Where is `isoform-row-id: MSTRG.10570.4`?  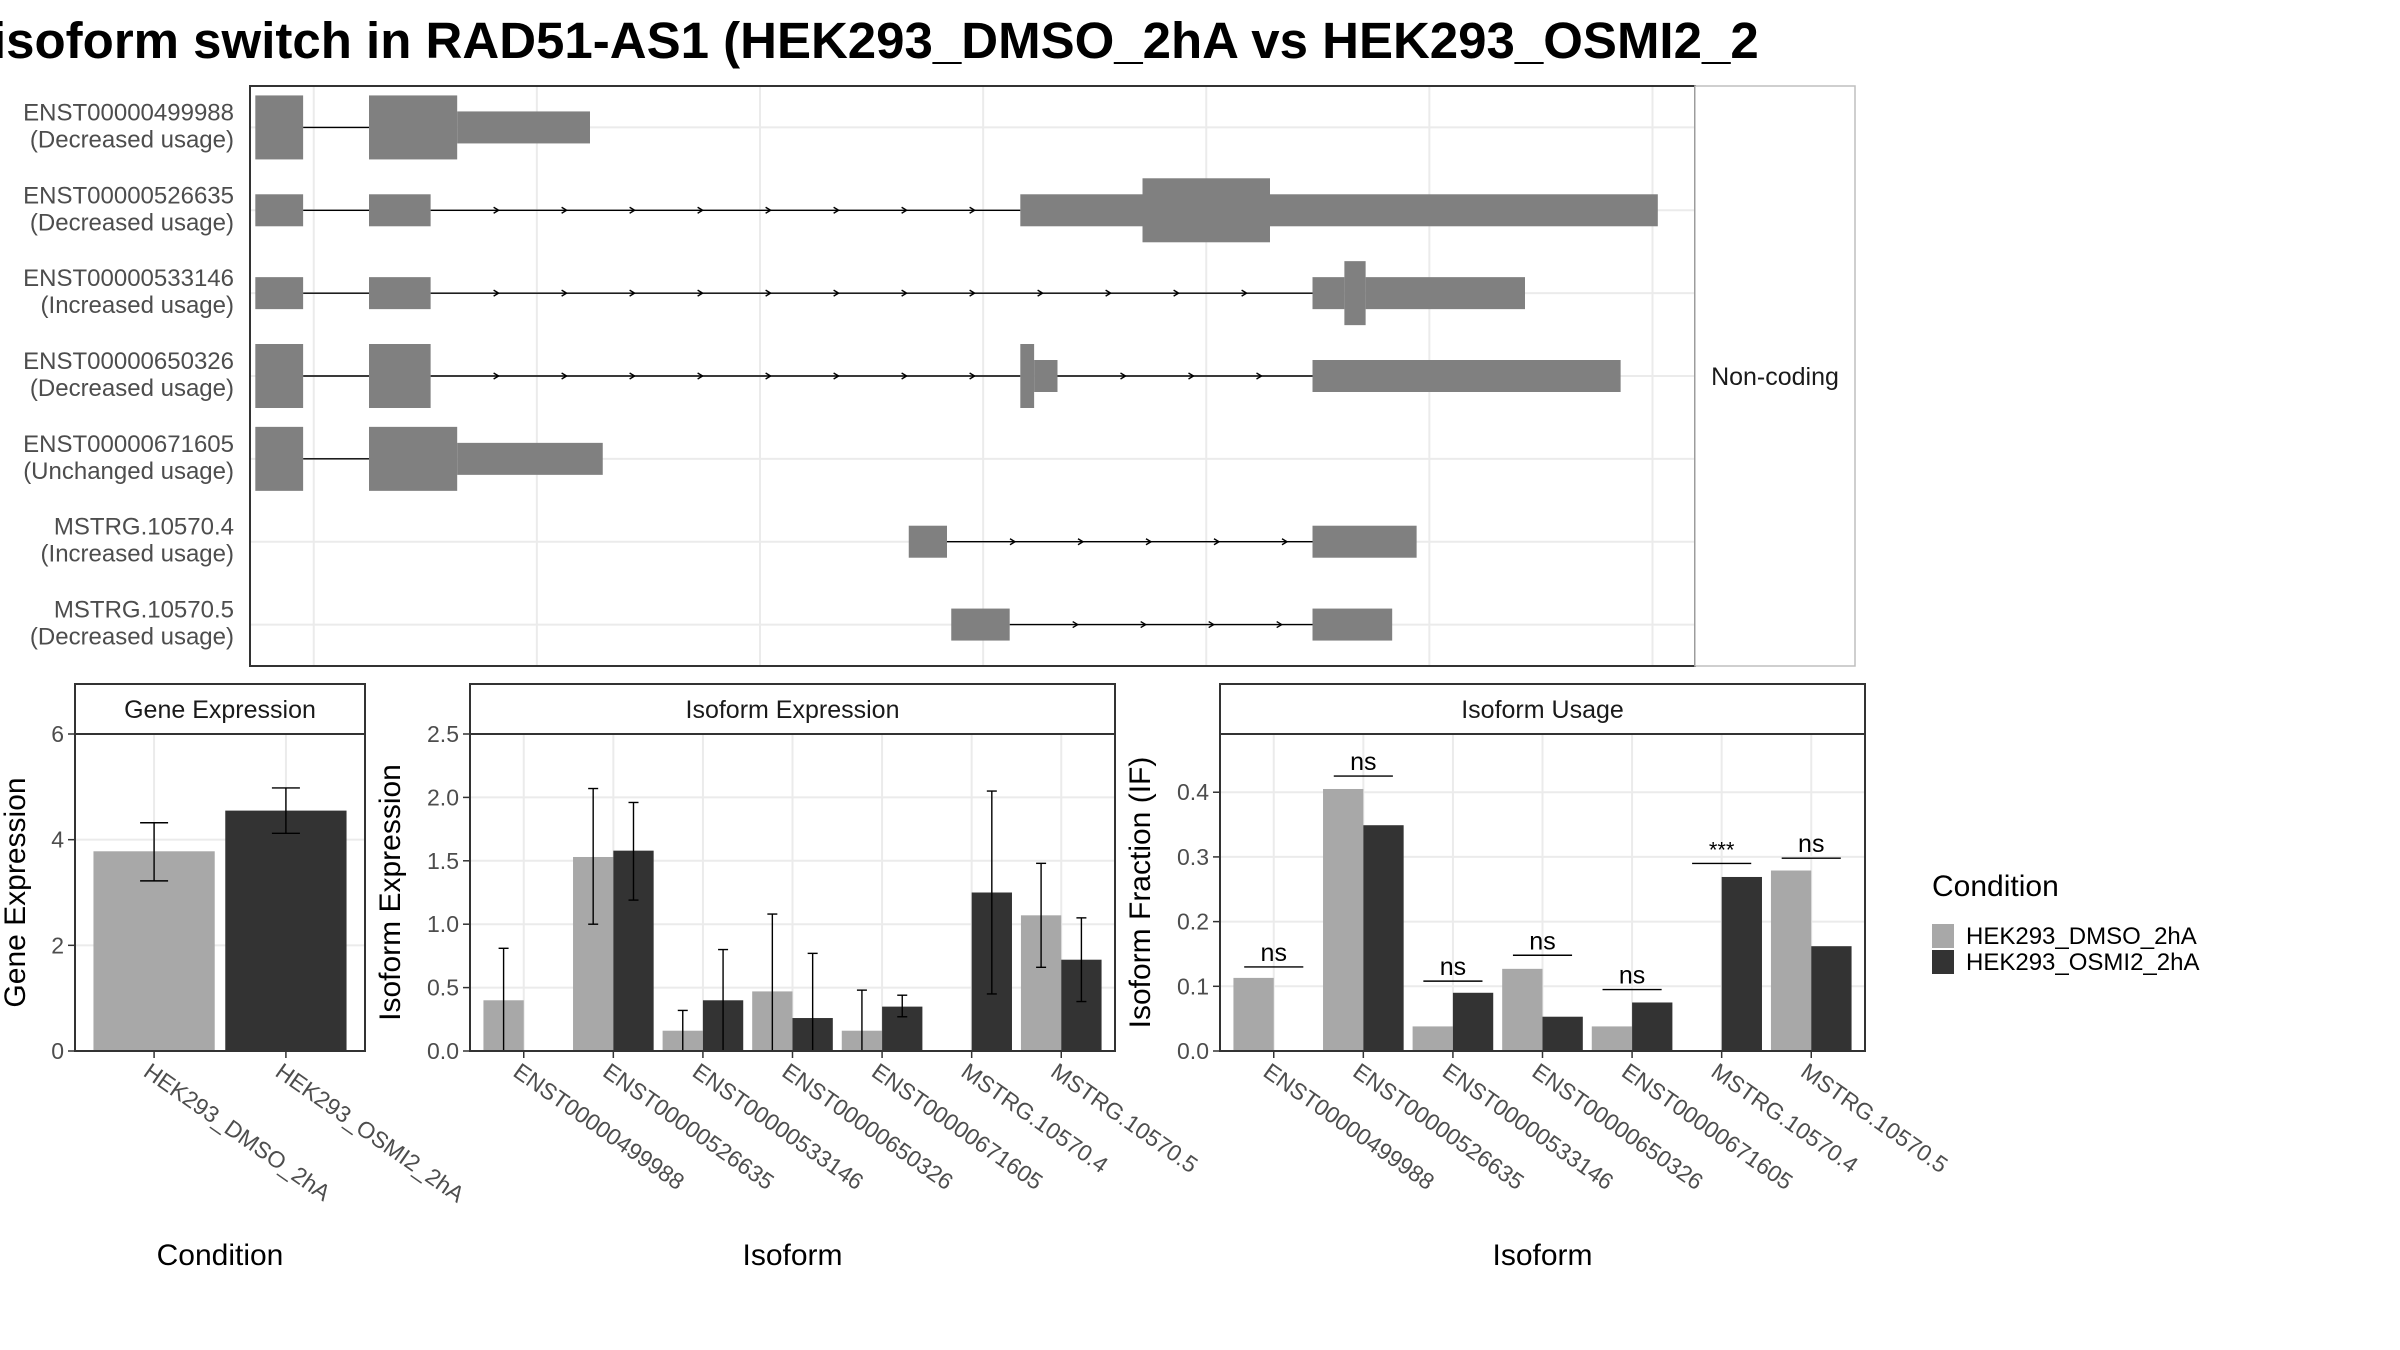
isoform-row-id: MSTRG.10570.4 is located at coordinates (144, 527).